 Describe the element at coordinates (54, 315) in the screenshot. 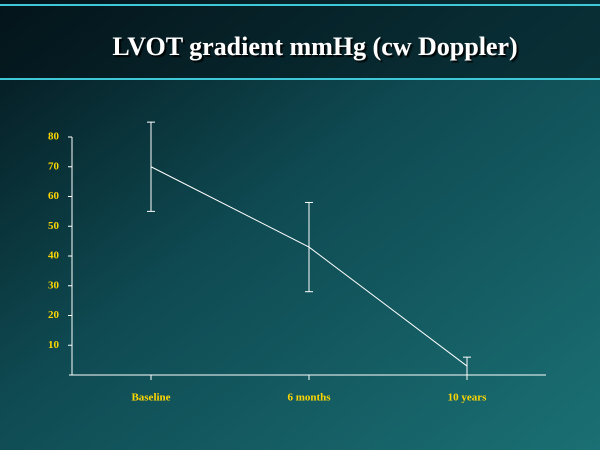

I see `y-tick-label: 20` at that location.